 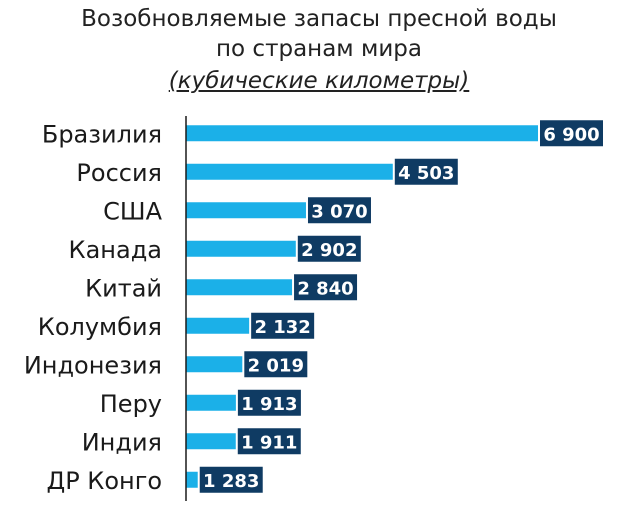 What do you see at coordinates (131, 404) in the screenshot?
I see `category-label-7: Перу` at bounding box center [131, 404].